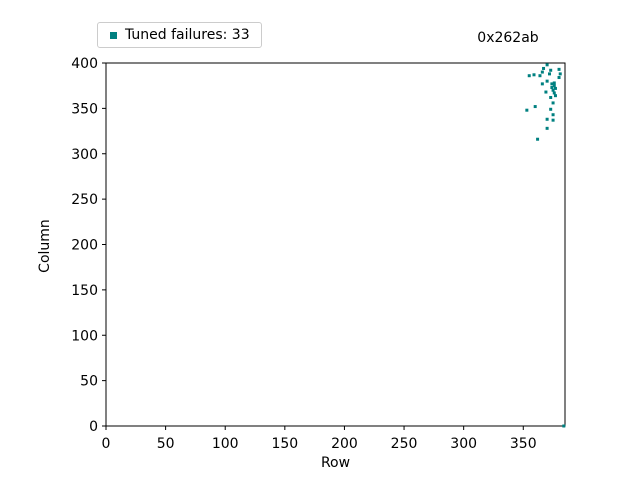 This screenshot has width=640, height=480. Describe the element at coordinates (89, 382) in the screenshot. I see `y-tick-label: 50` at that location.